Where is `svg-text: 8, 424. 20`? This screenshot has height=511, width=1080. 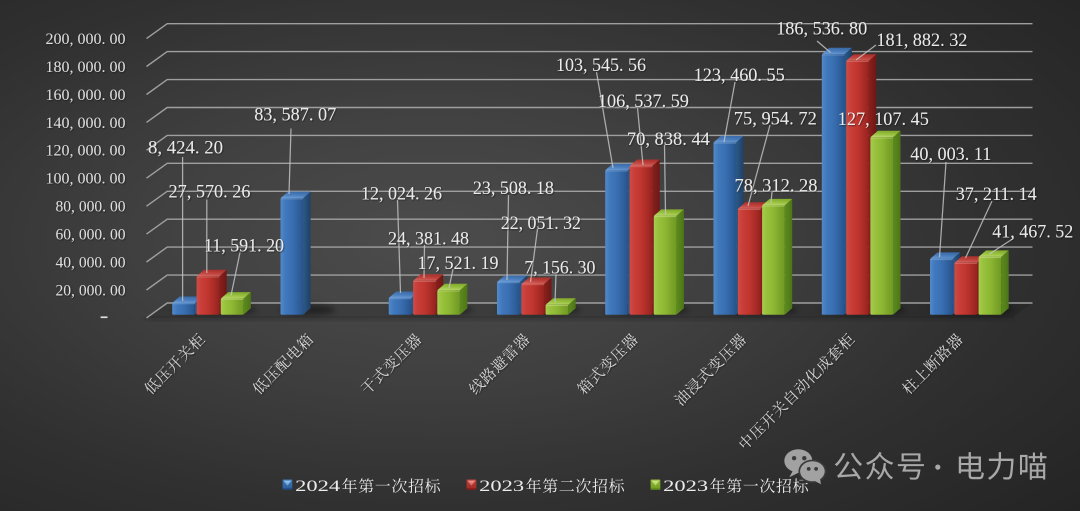
svg-text: 8, 424. 20 is located at coordinates (185, 148).